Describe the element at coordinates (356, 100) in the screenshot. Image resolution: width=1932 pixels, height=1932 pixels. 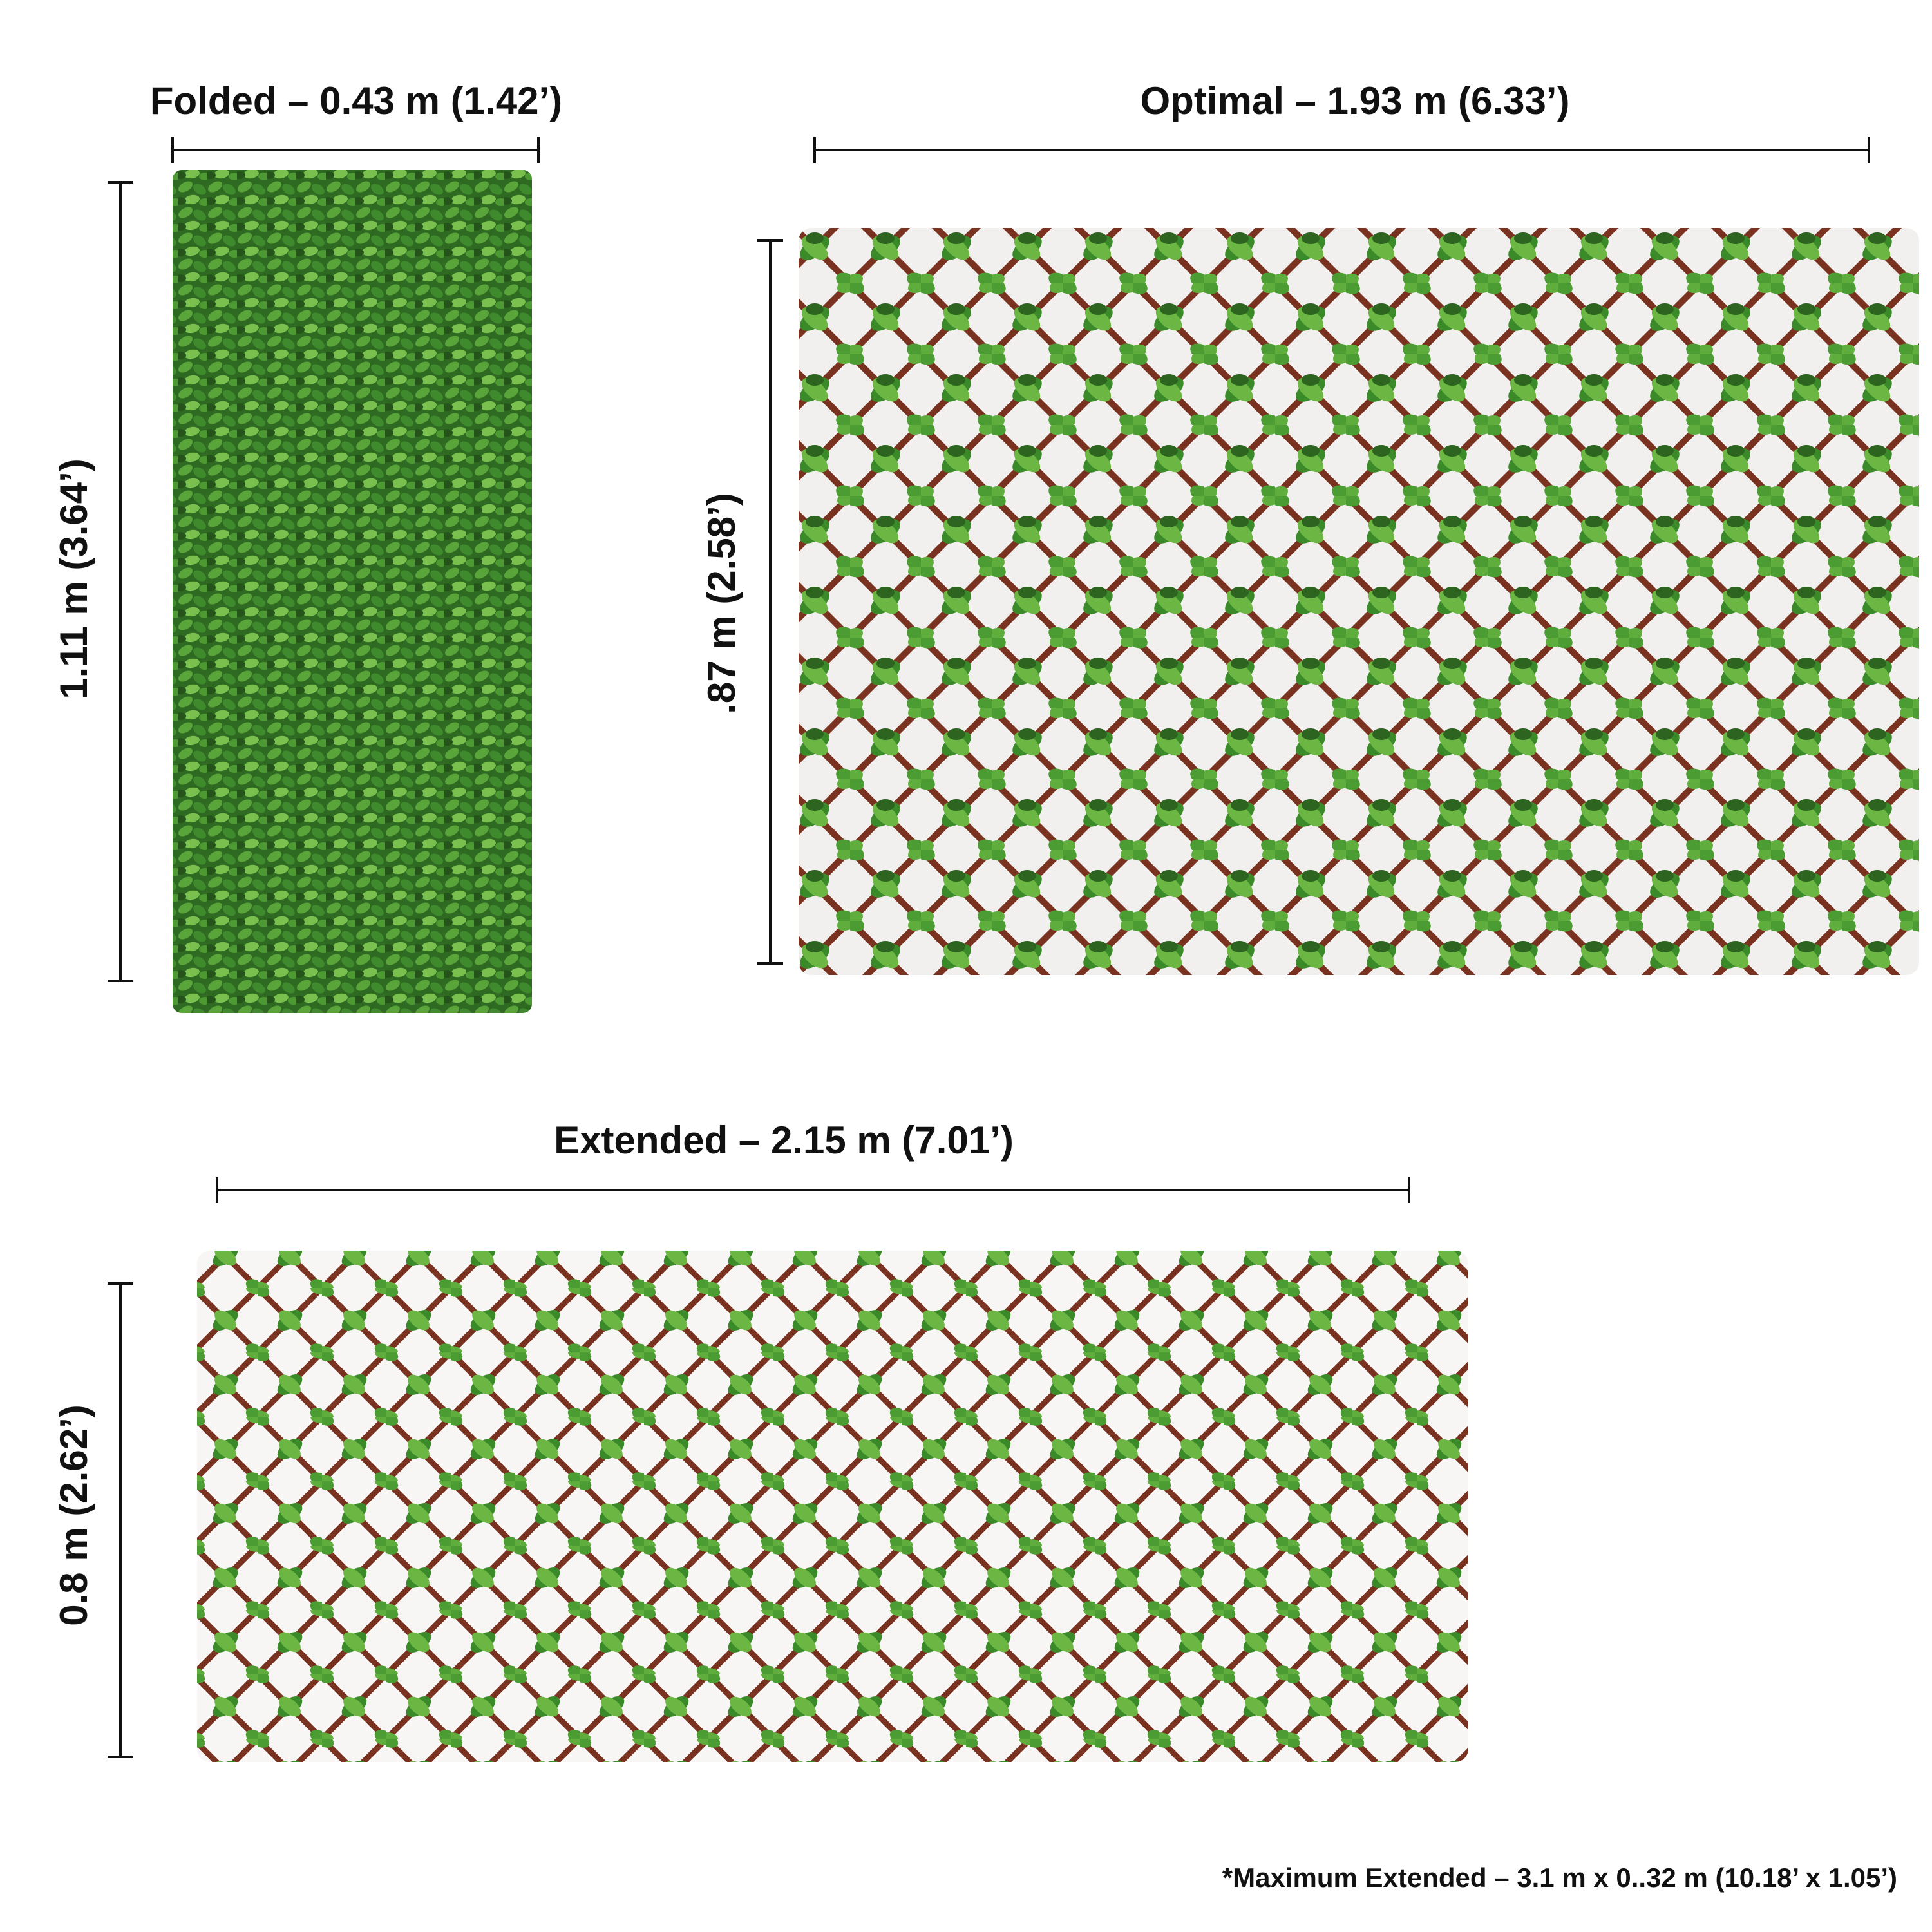
I see `folded-width-label: Folded – 0.43 m (1.42’)` at that location.